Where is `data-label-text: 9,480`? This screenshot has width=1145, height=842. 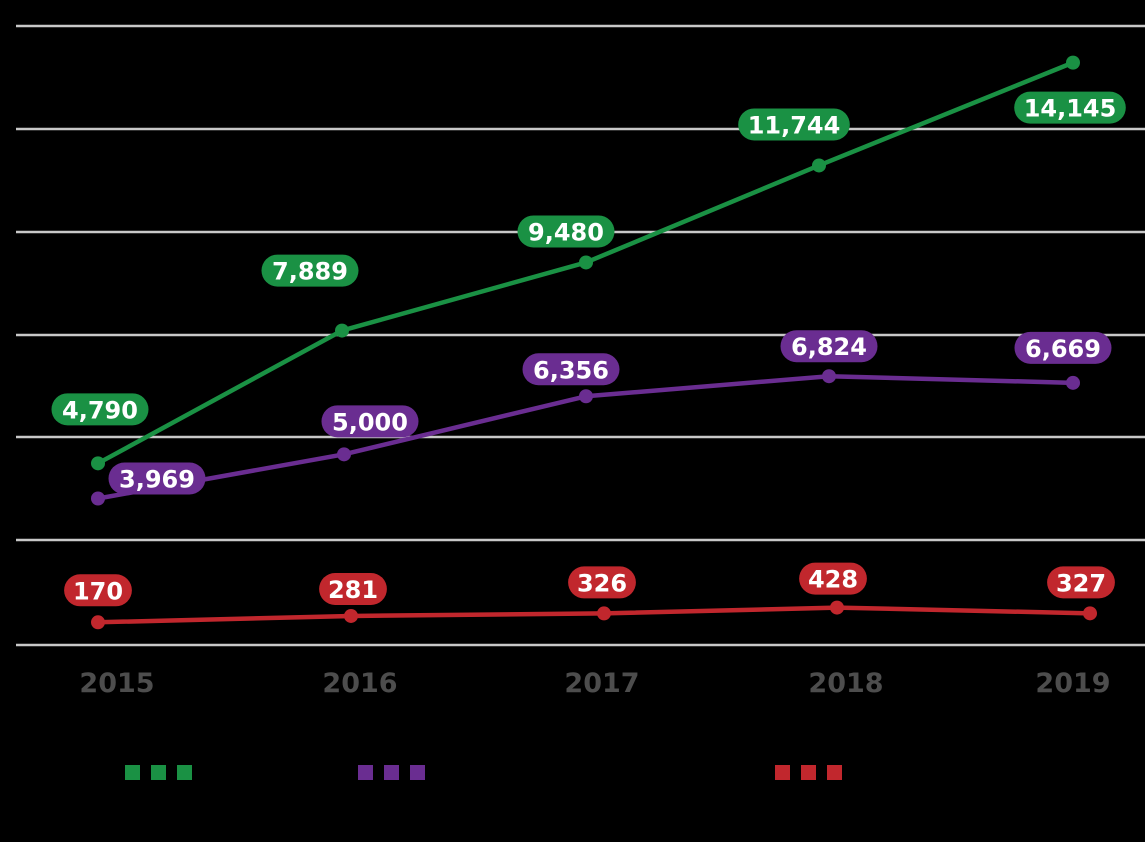 data-label-text: 9,480 is located at coordinates (566, 232).